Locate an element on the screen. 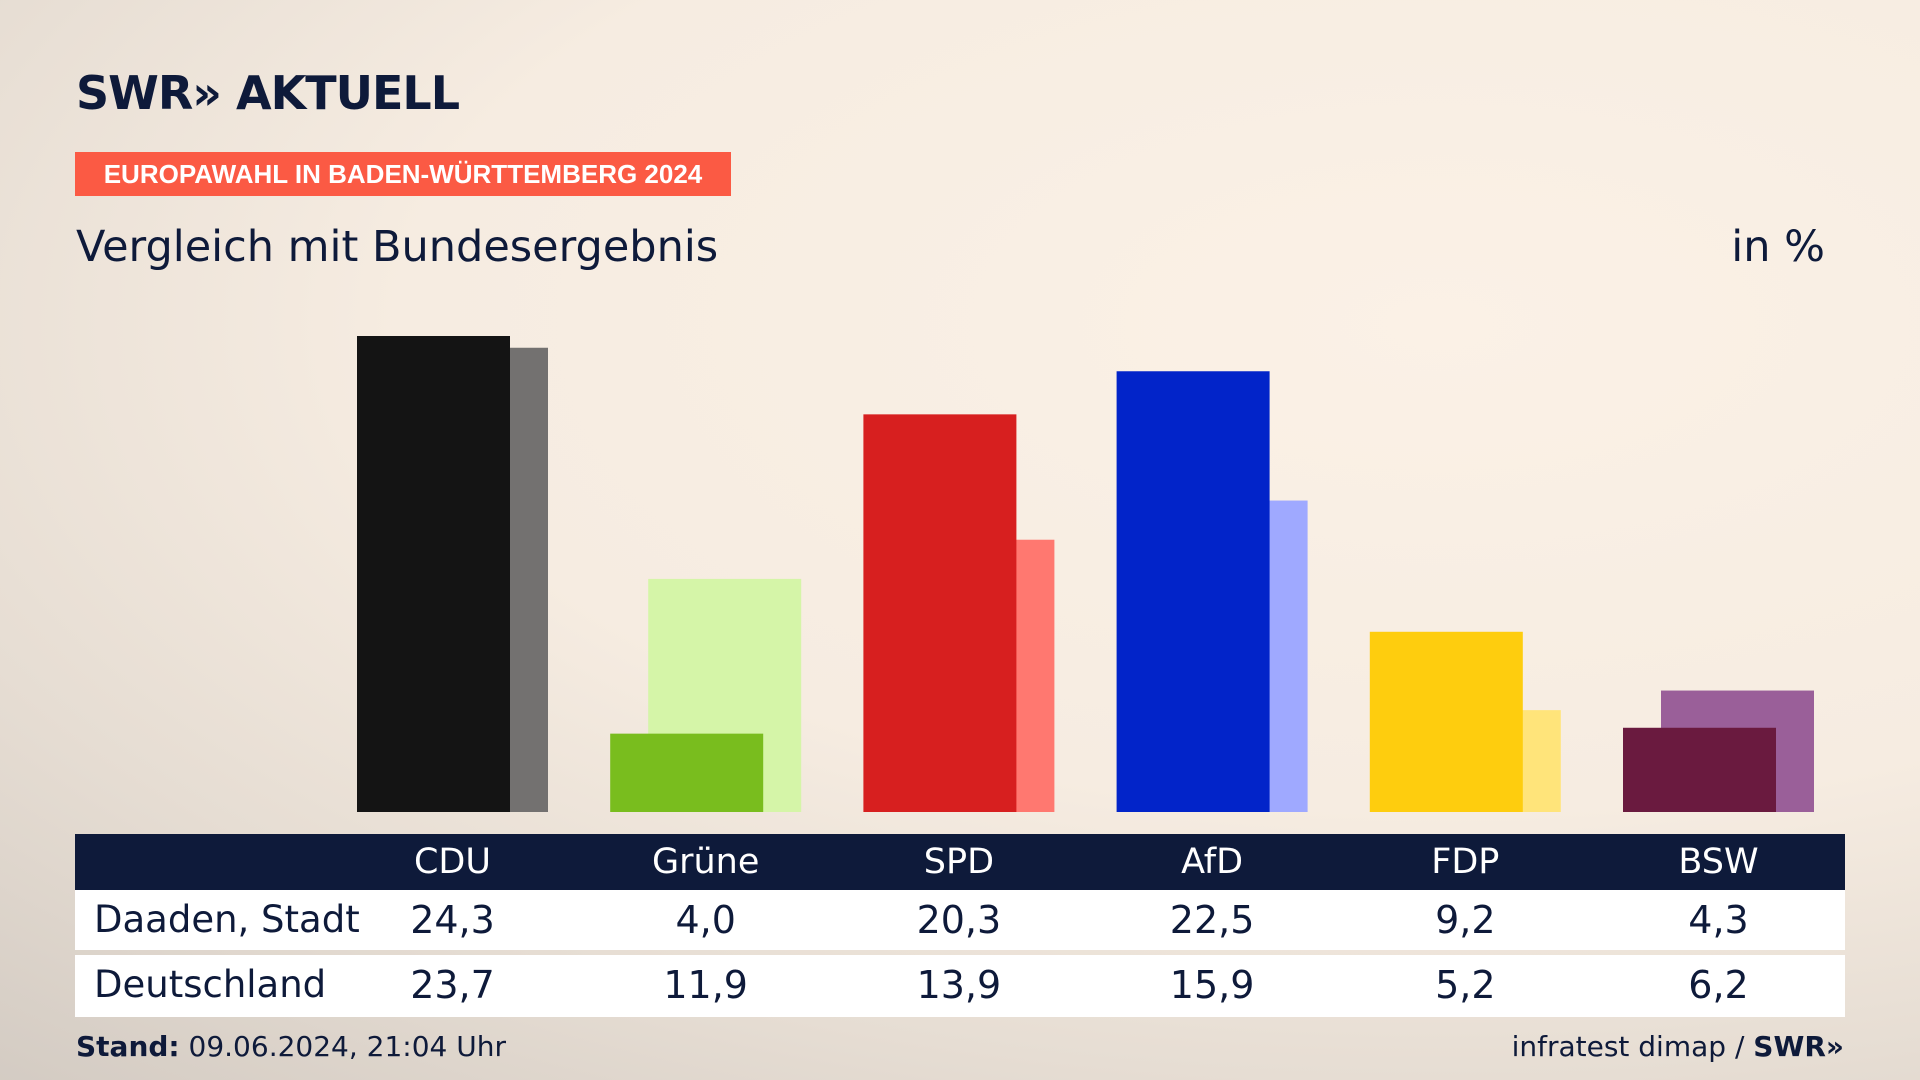  table-row-daaden: Daaden, Stadt 24,3 4,0 20,3 22,5 9,2 4,3 is located at coordinates (960, 920).